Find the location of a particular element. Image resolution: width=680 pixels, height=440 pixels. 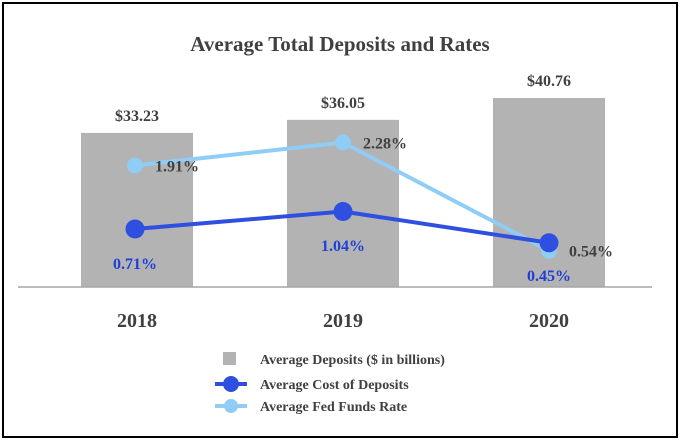

cost-of-deposits-point-2019 is located at coordinates (343, 211).